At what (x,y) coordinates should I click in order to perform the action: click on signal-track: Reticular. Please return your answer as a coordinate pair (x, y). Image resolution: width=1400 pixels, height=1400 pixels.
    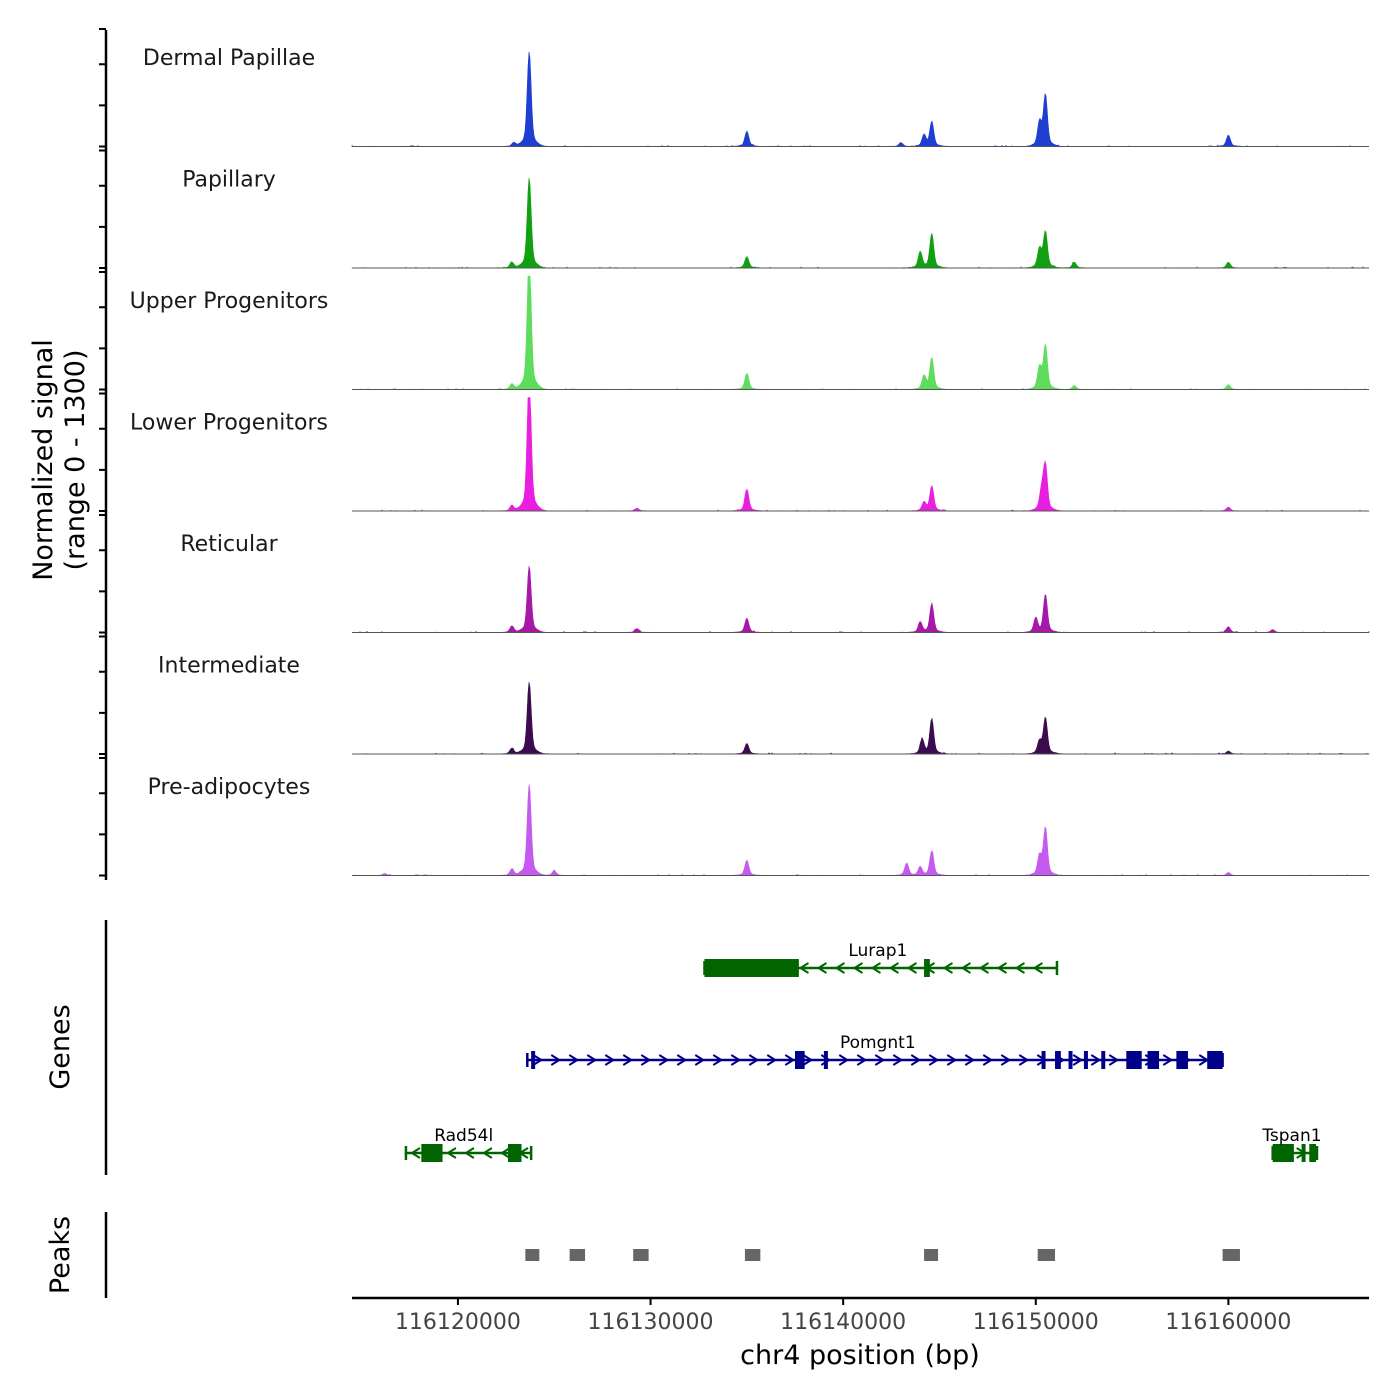
    Looking at the image, I should click on (775, 582).